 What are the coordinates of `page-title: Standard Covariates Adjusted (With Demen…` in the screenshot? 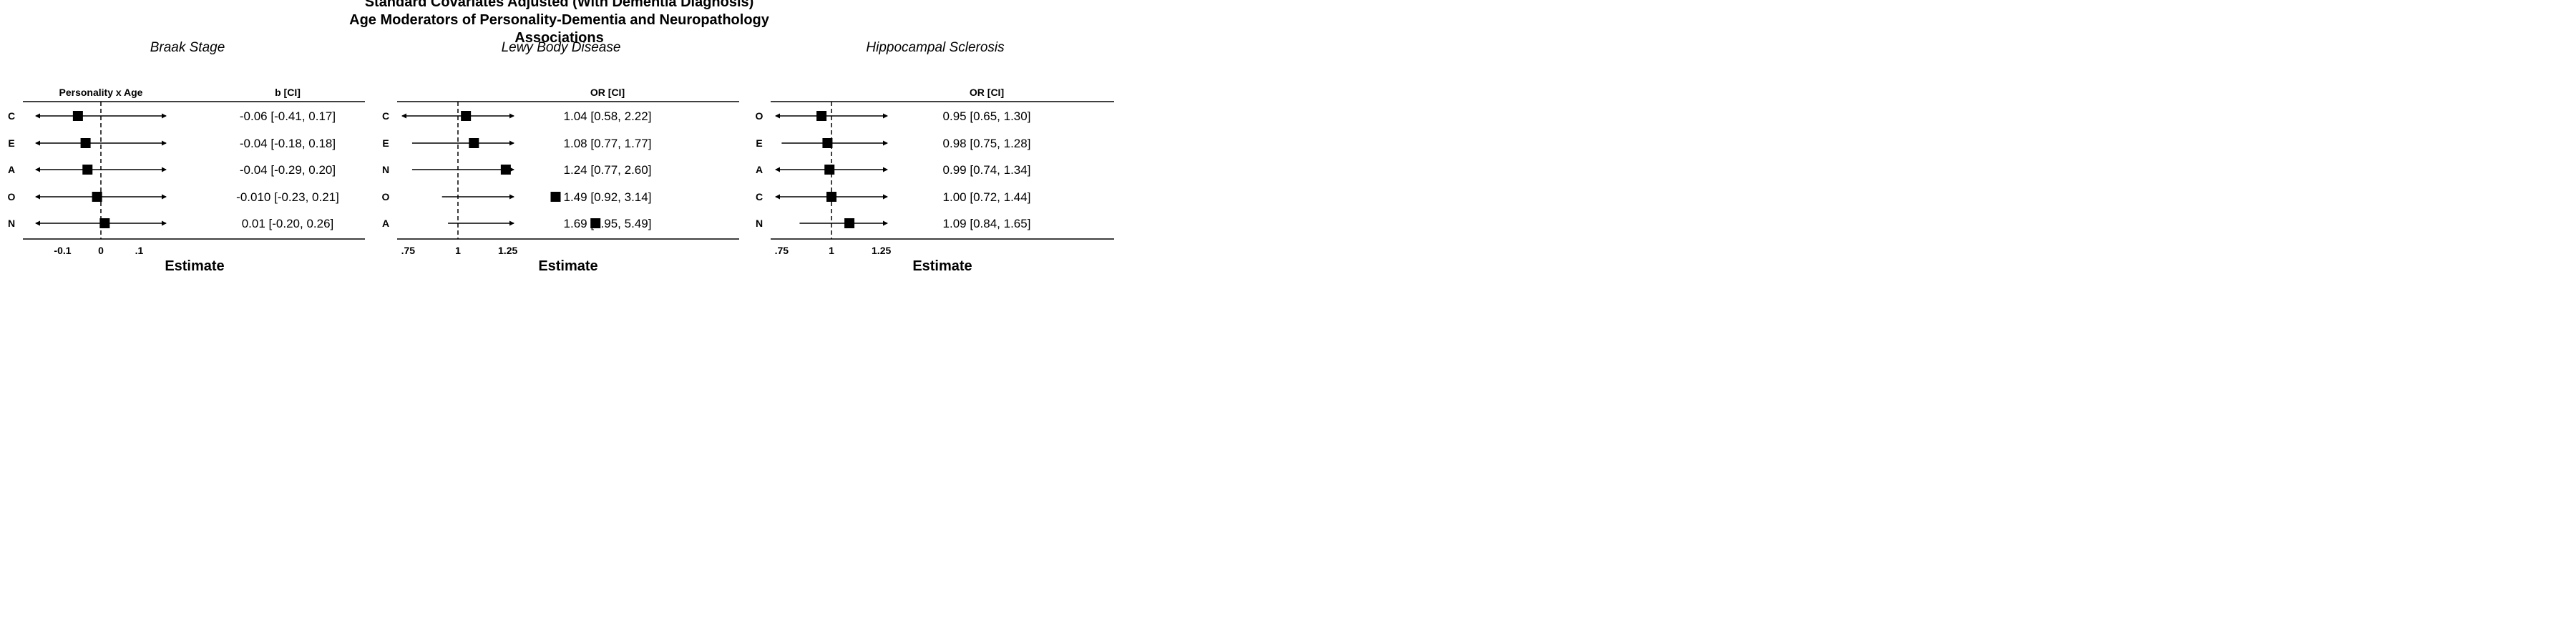 It's located at (559, 23).